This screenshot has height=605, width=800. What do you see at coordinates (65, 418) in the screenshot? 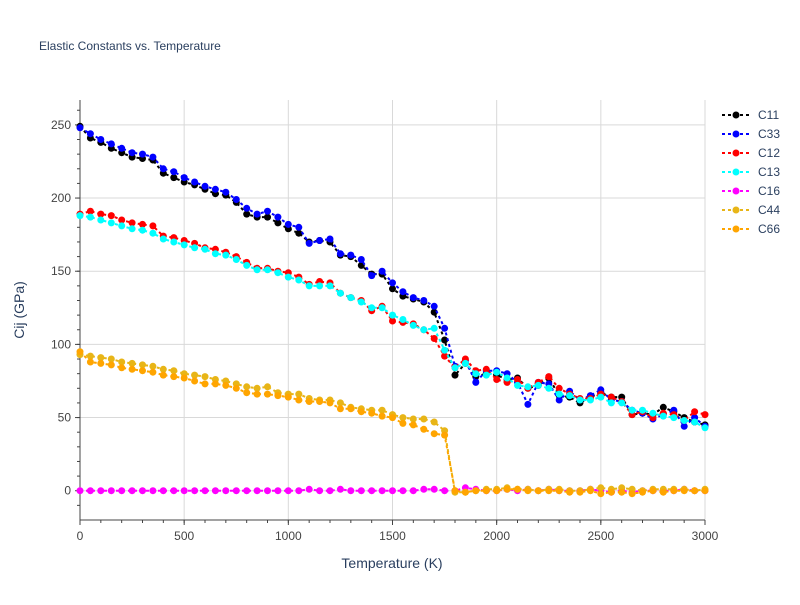
I see `y-tick-label: 50` at bounding box center [65, 418].